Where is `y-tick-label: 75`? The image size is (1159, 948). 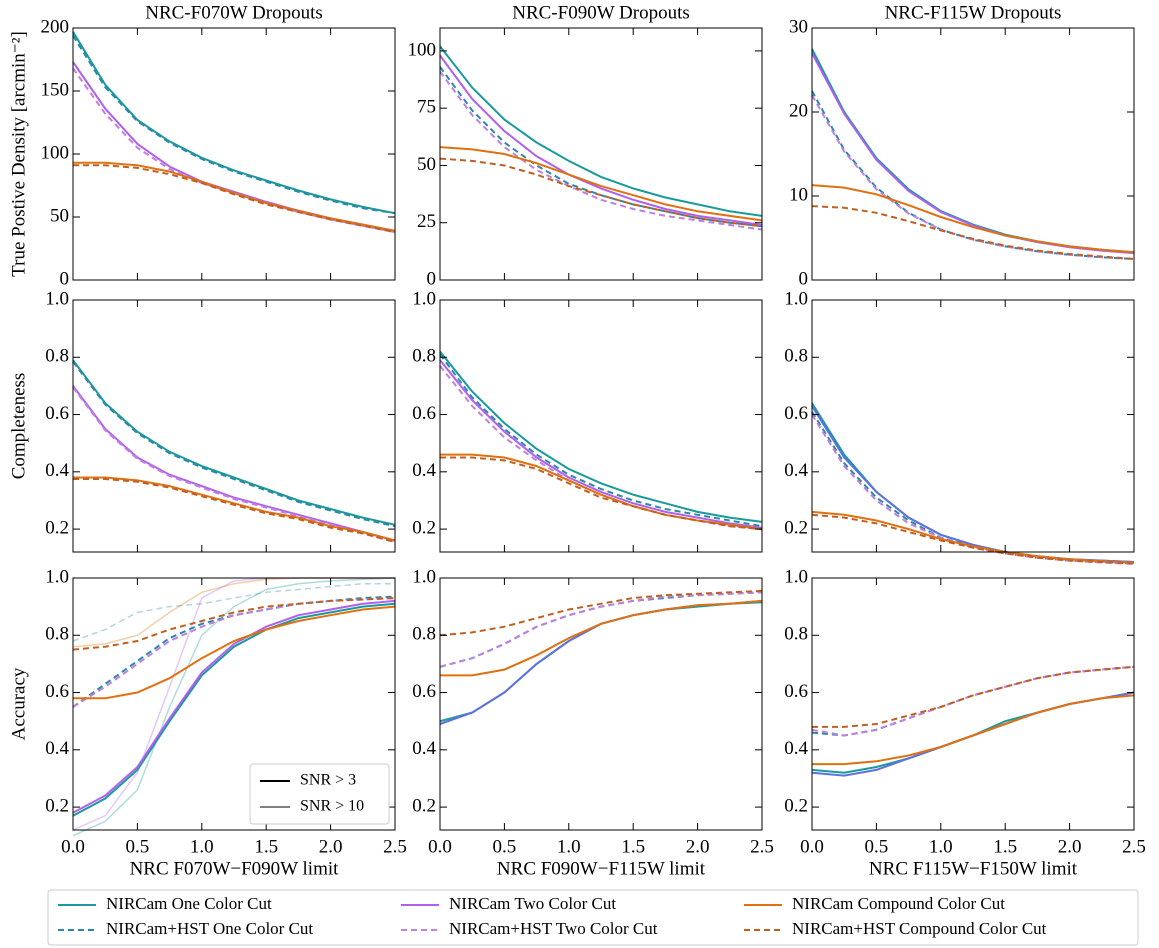 y-tick-label: 75 is located at coordinates (426, 107).